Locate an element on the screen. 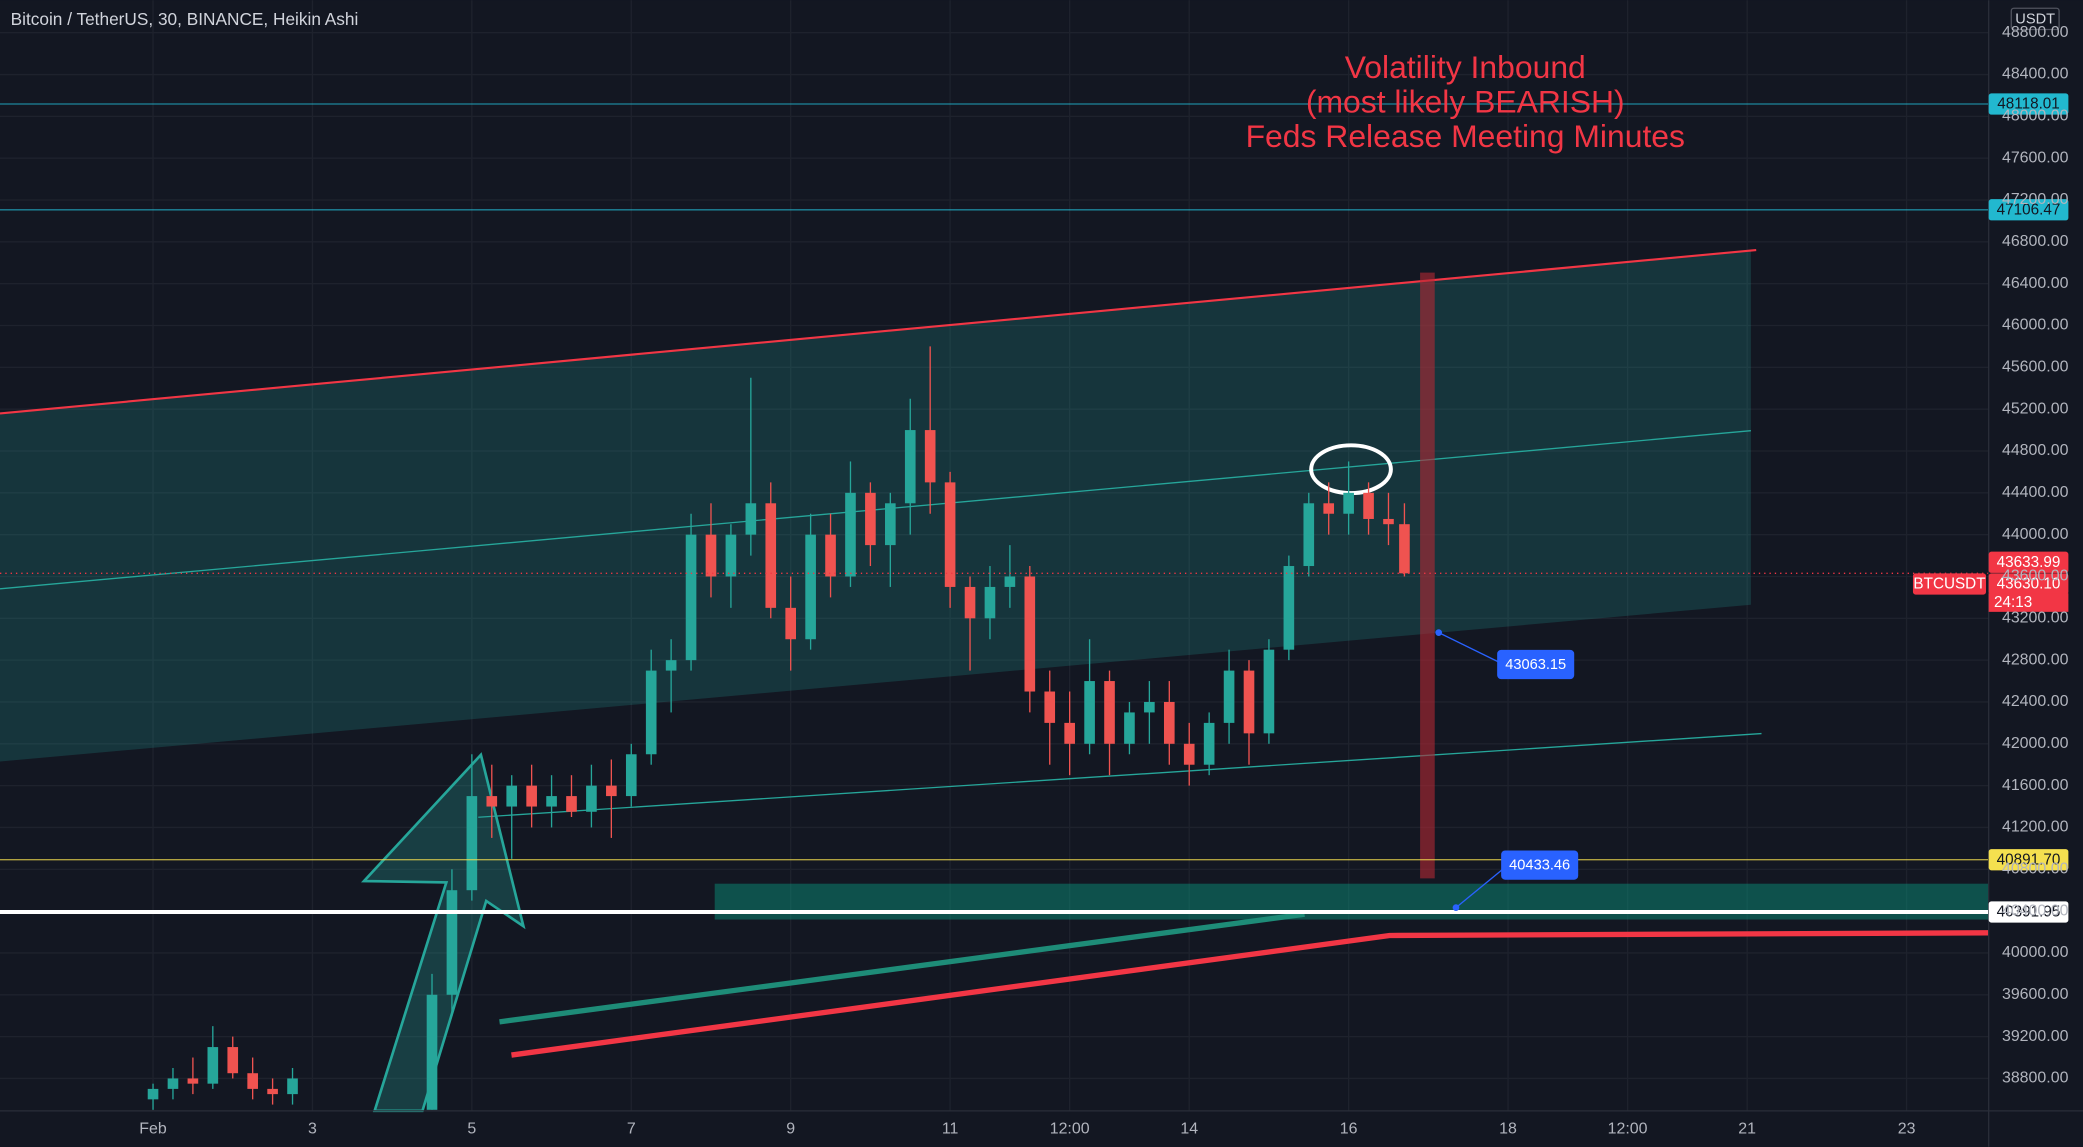 Image resolution: width=2083 pixels, height=1147 pixels. y-tick-label: 40000.00 is located at coordinates (2035, 952).